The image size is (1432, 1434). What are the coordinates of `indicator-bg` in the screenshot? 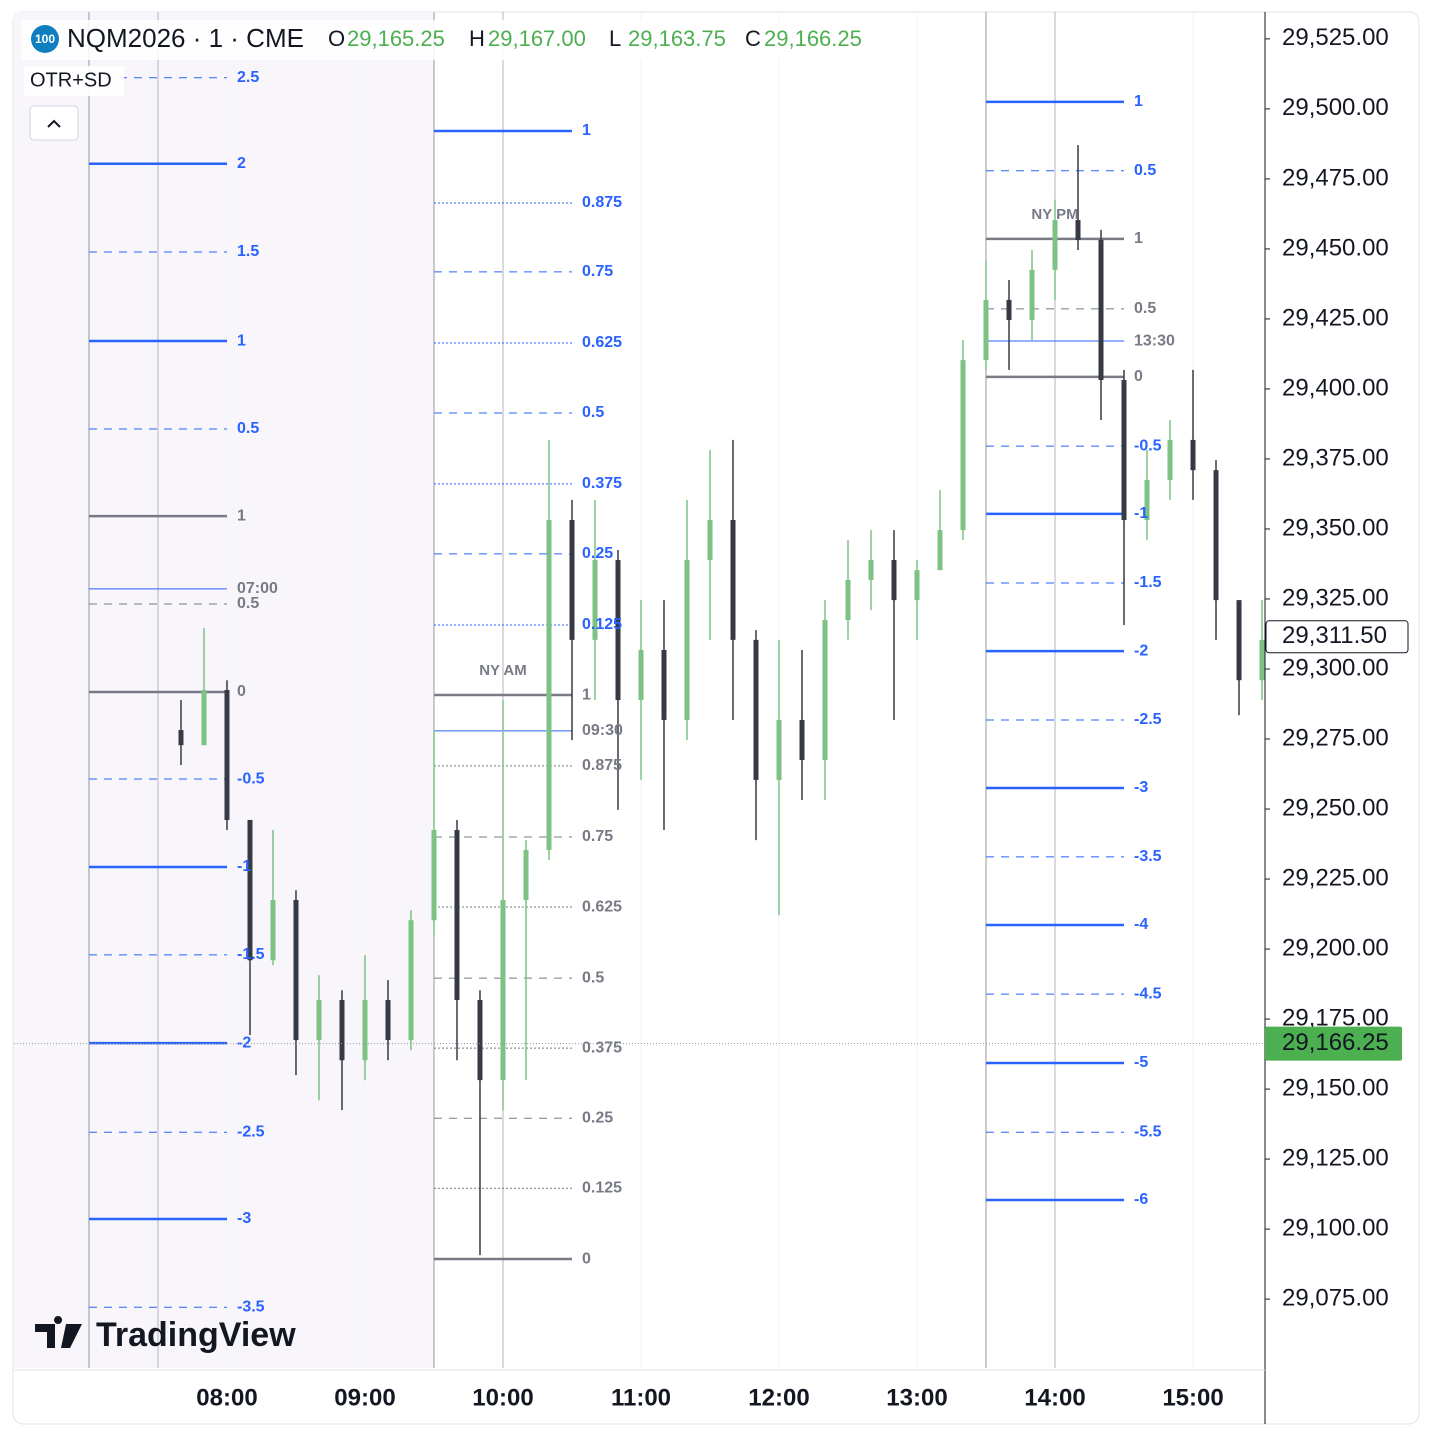 It's located at (74, 81).